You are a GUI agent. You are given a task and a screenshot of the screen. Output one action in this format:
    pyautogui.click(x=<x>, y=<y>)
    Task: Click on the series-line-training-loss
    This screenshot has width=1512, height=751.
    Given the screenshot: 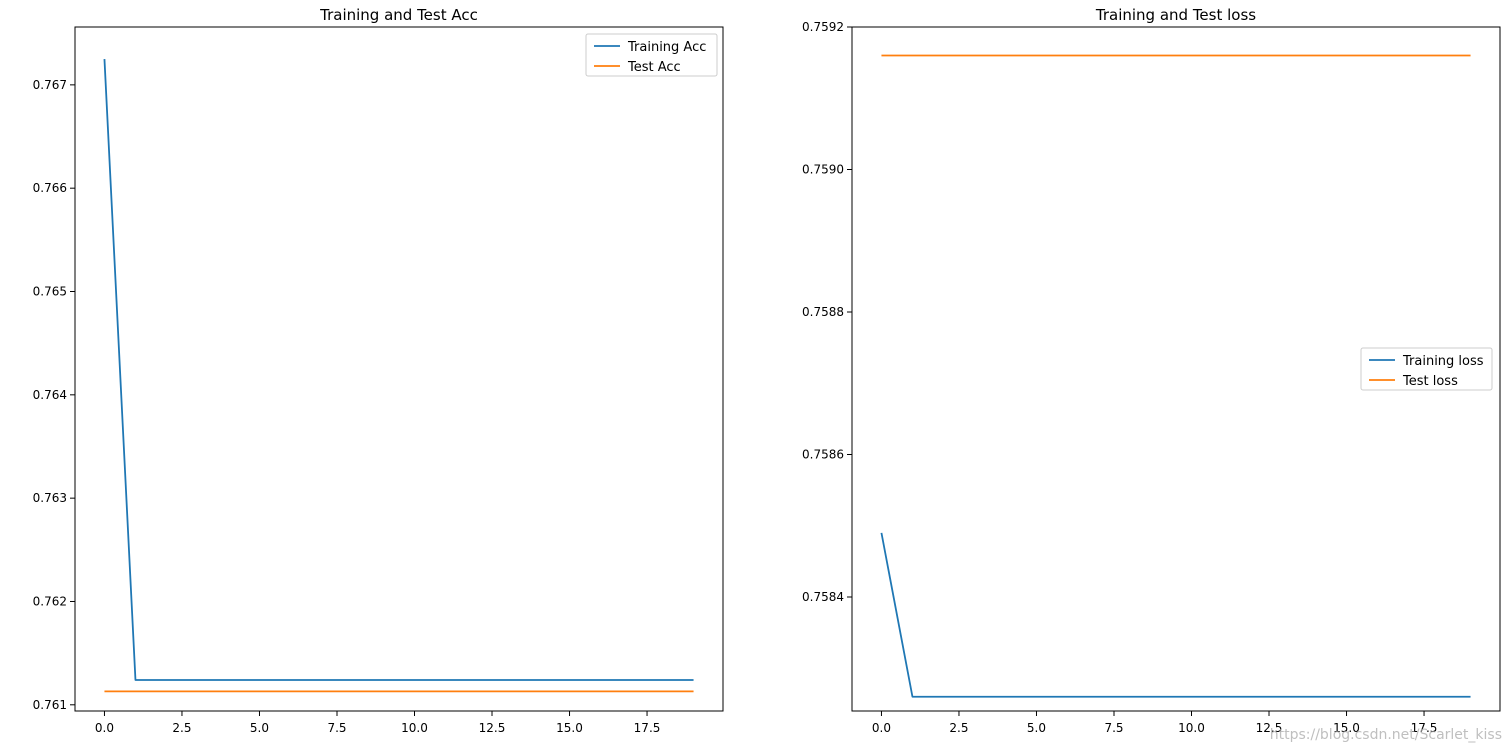 What is the action you would take?
    pyautogui.click(x=1175, y=615)
    